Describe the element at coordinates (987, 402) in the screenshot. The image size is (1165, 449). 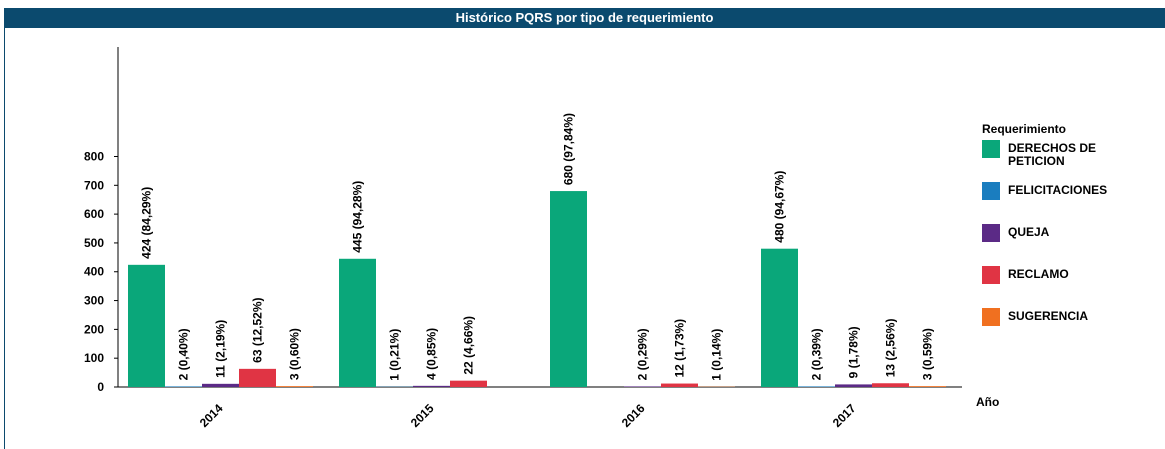
I see `x-axis-label: Año` at that location.